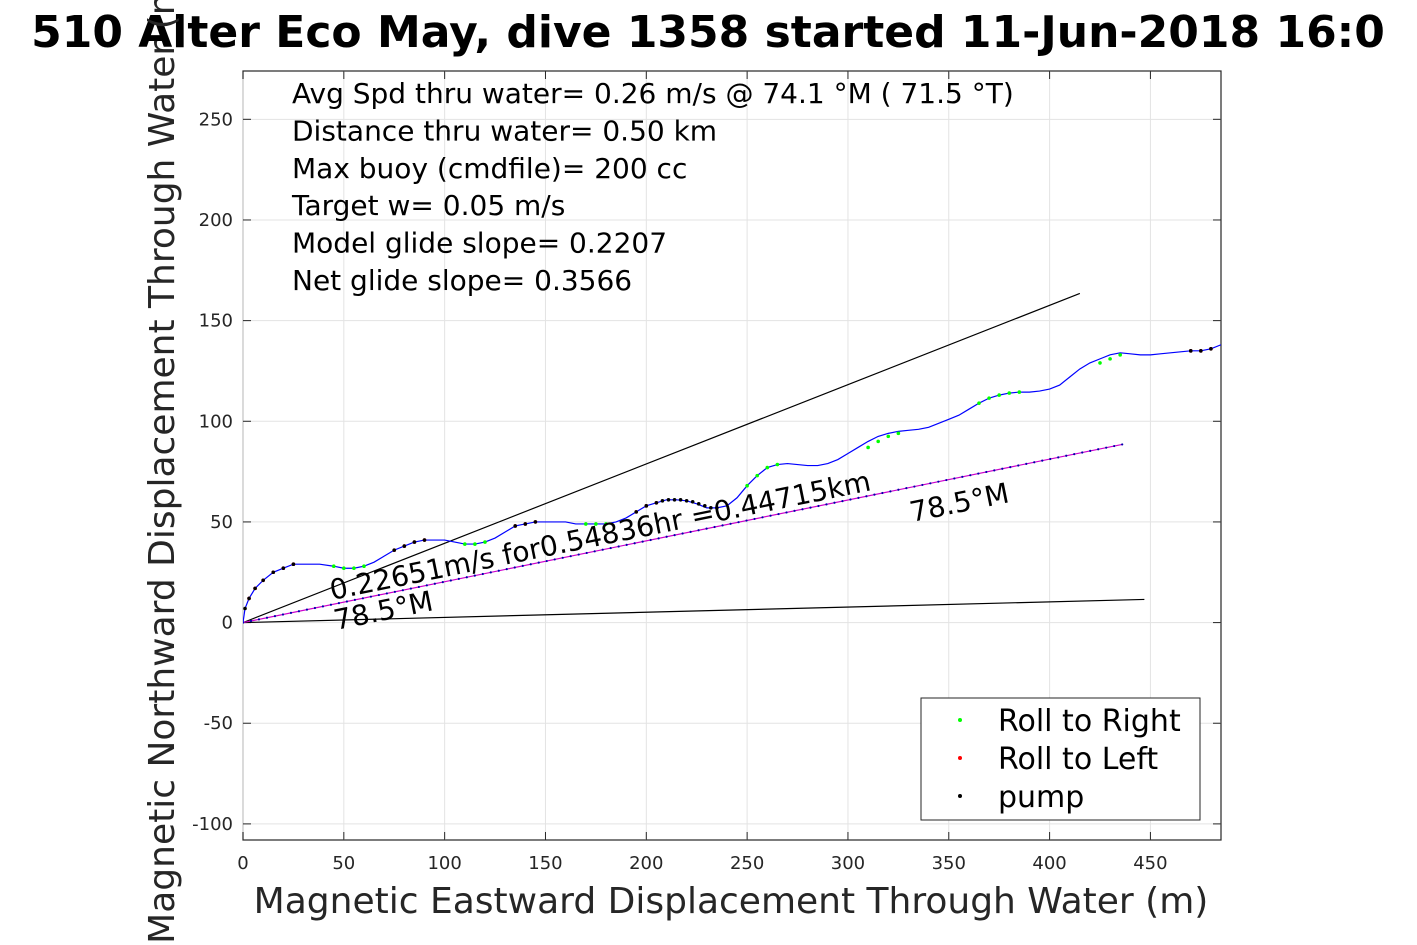 The width and height of the screenshot is (1417, 945). I want to click on y-tick-label: 200, so click(216, 220).